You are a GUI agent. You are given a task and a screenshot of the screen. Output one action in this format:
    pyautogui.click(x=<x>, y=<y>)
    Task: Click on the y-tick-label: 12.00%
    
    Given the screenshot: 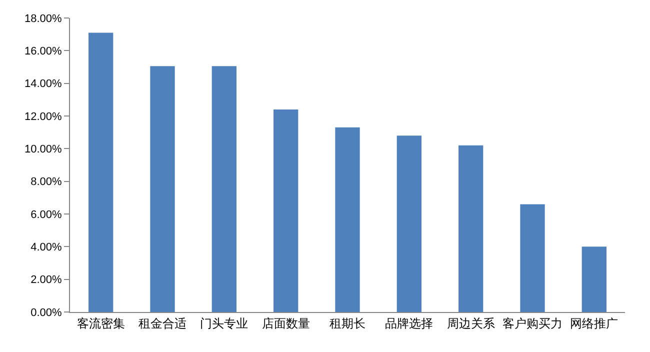 What is the action you would take?
    pyautogui.click(x=43, y=116)
    